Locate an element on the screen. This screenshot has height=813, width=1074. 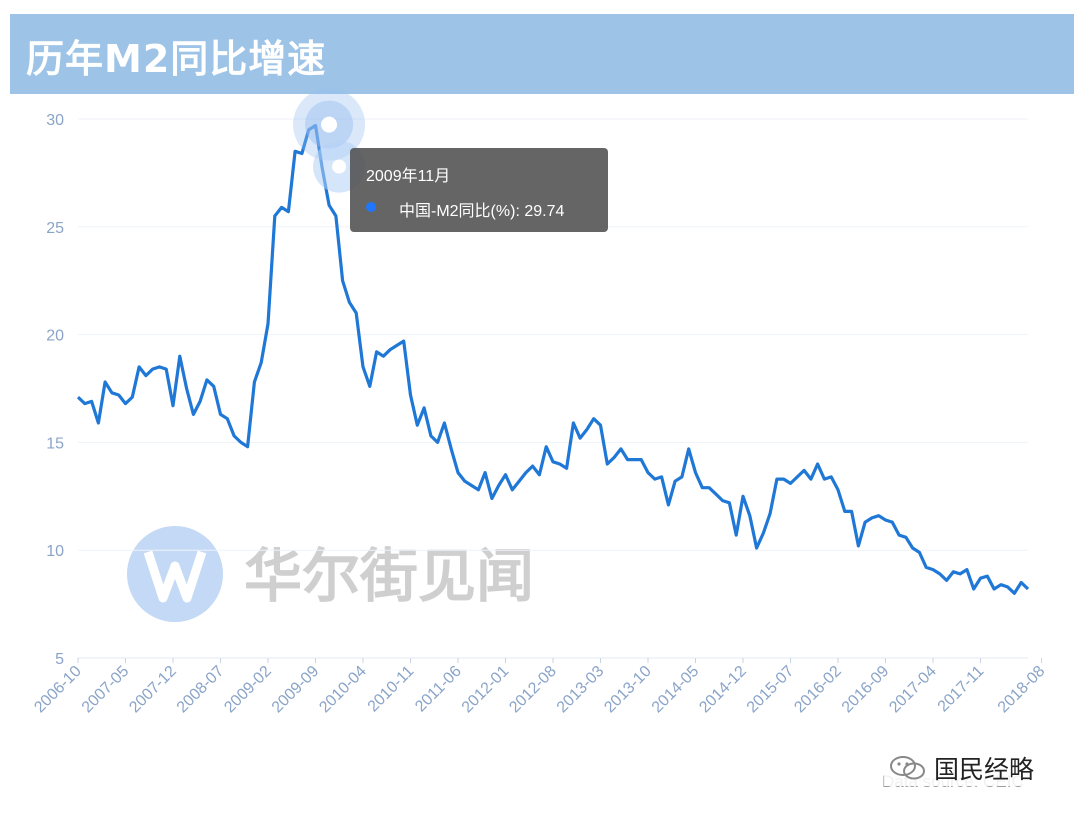
x-tick-label: 2017-11 is located at coordinates (961, 689).